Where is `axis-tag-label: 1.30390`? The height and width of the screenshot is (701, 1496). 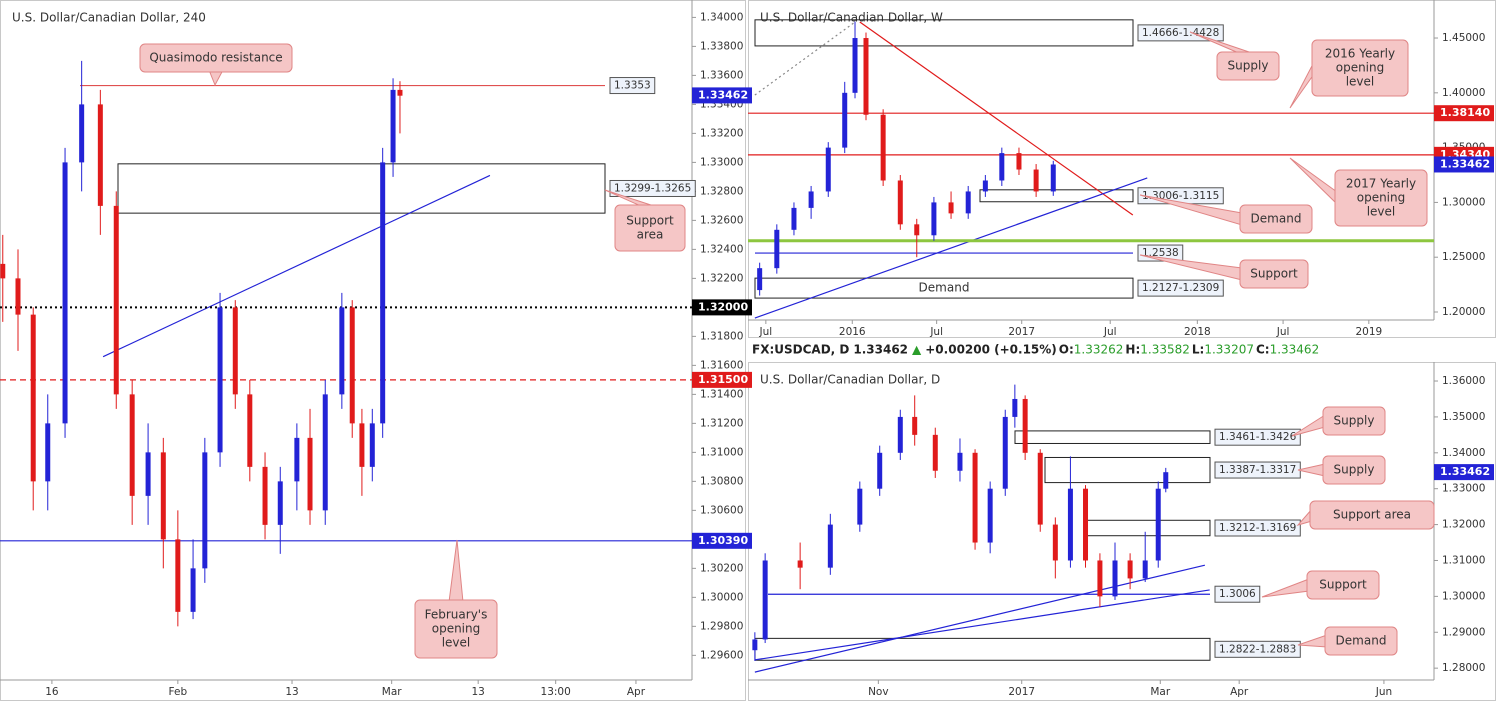
axis-tag-label: 1.30390 is located at coordinates (723, 540).